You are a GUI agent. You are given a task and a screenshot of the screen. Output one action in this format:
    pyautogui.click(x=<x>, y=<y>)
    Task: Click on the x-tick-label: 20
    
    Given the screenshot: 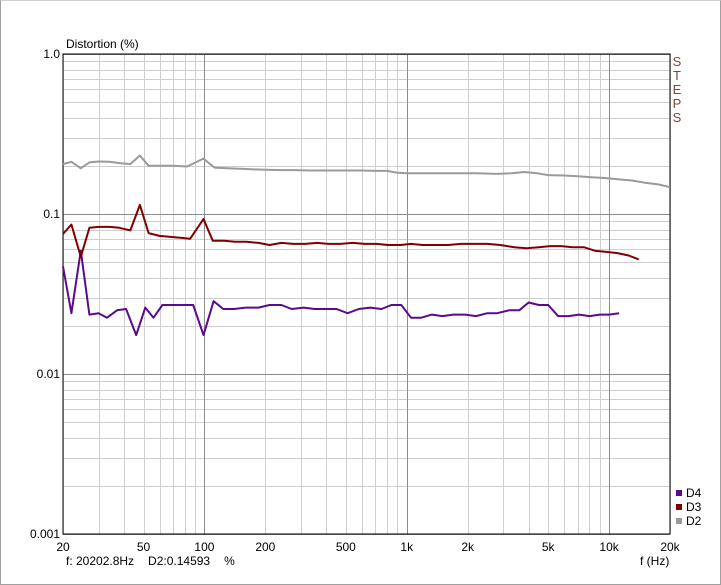 What is the action you would take?
    pyautogui.click(x=63, y=547)
    